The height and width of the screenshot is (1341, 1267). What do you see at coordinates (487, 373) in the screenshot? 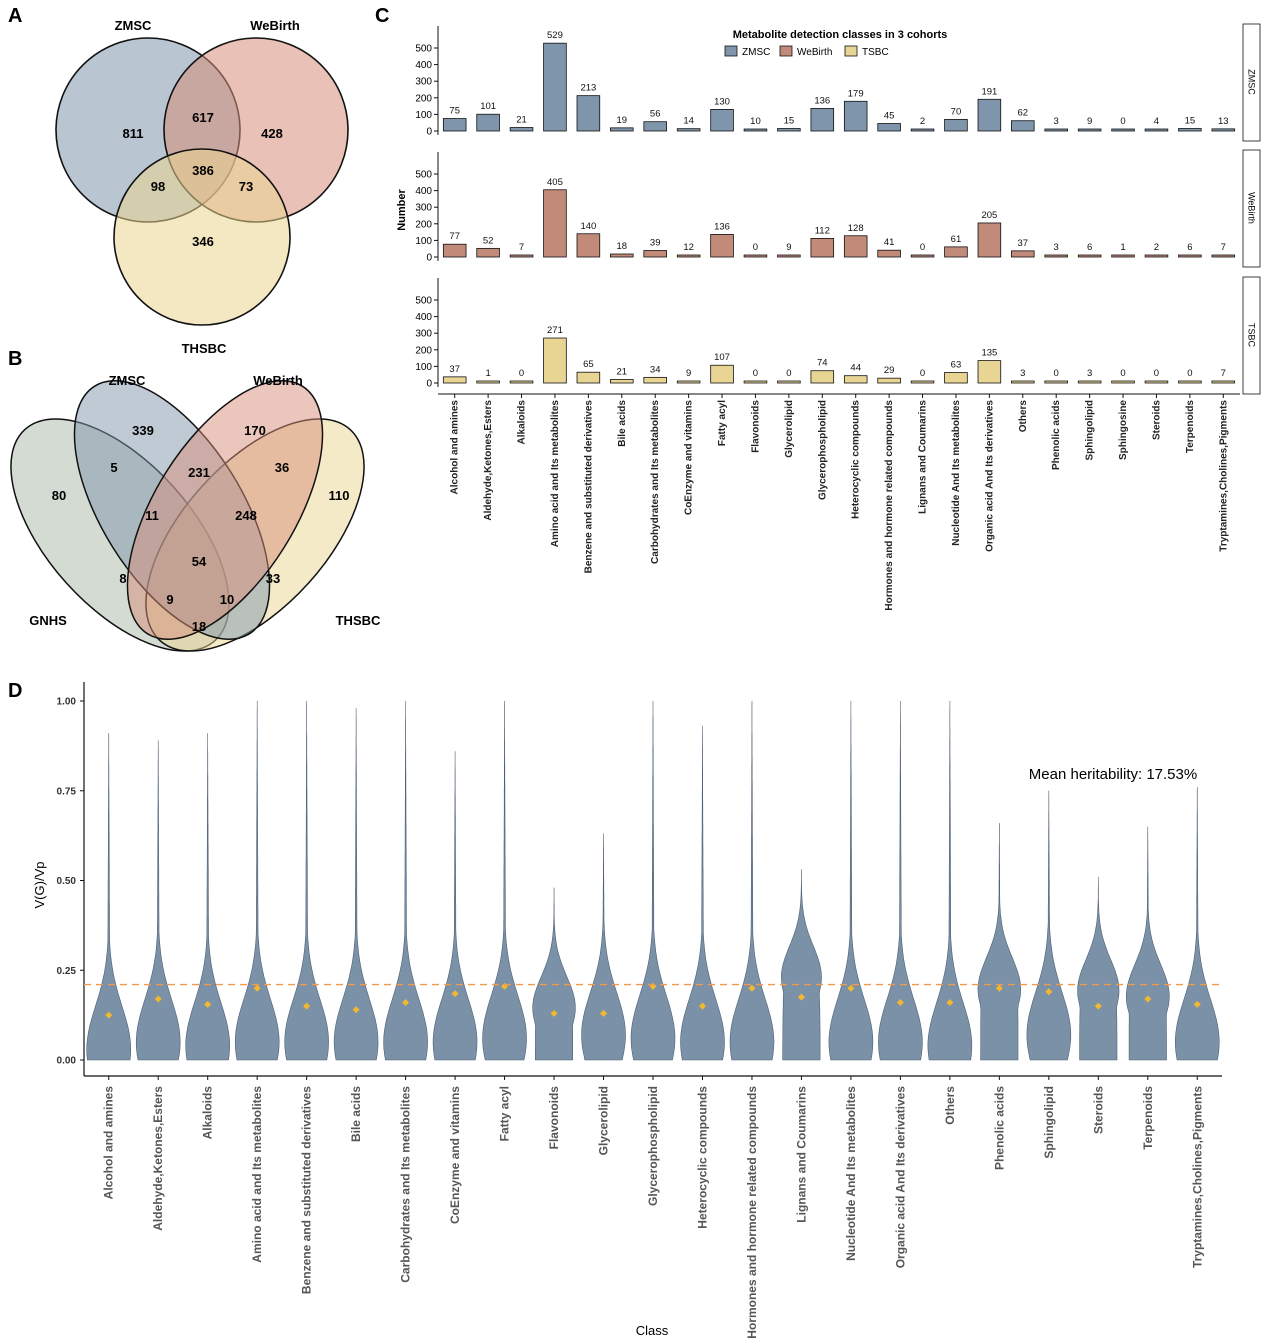
I see `bar-value-label: 1` at bounding box center [487, 373].